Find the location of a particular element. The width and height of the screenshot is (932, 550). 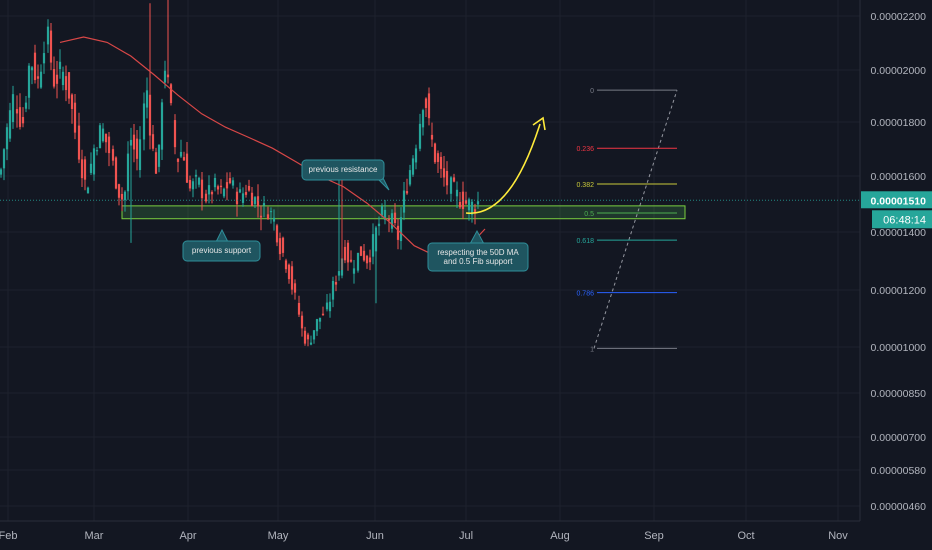

callout-text-previous-support-0: previous support is located at coordinates (222, 250).